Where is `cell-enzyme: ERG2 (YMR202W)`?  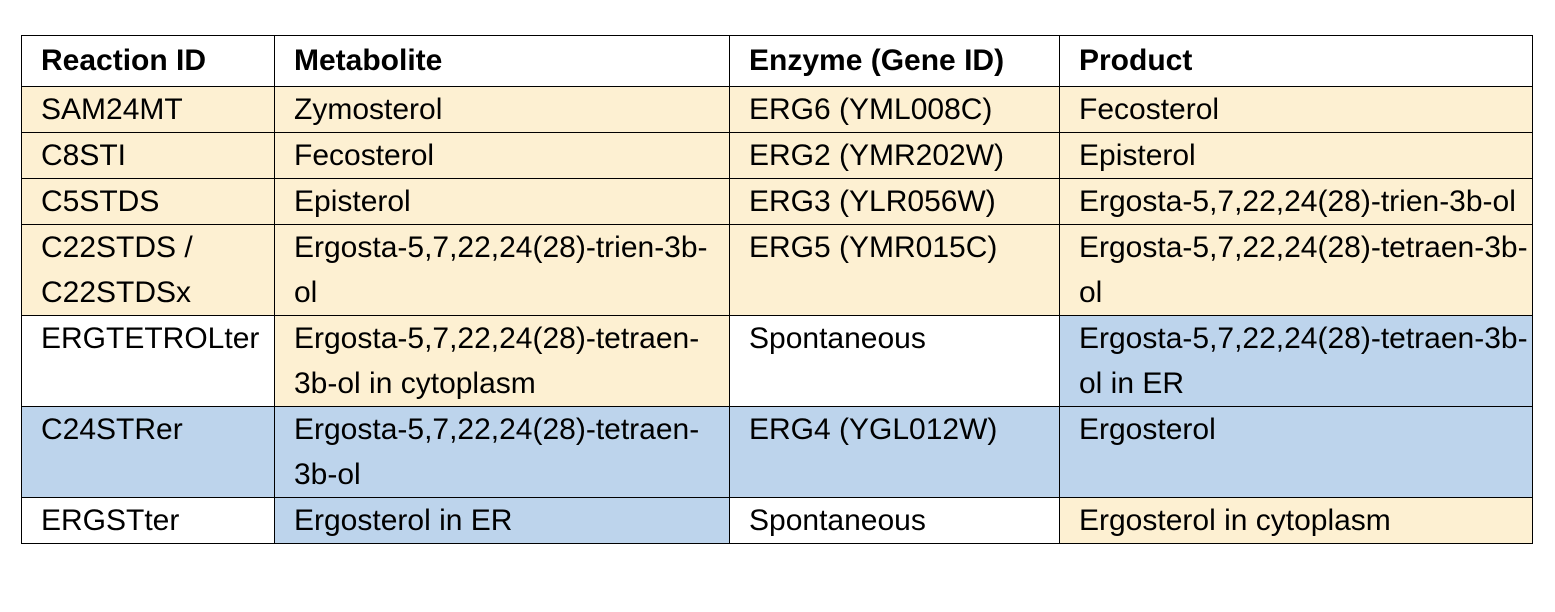
cell-enzyme: ERG2 (YMR202W) is located at coordinates (894, 155).